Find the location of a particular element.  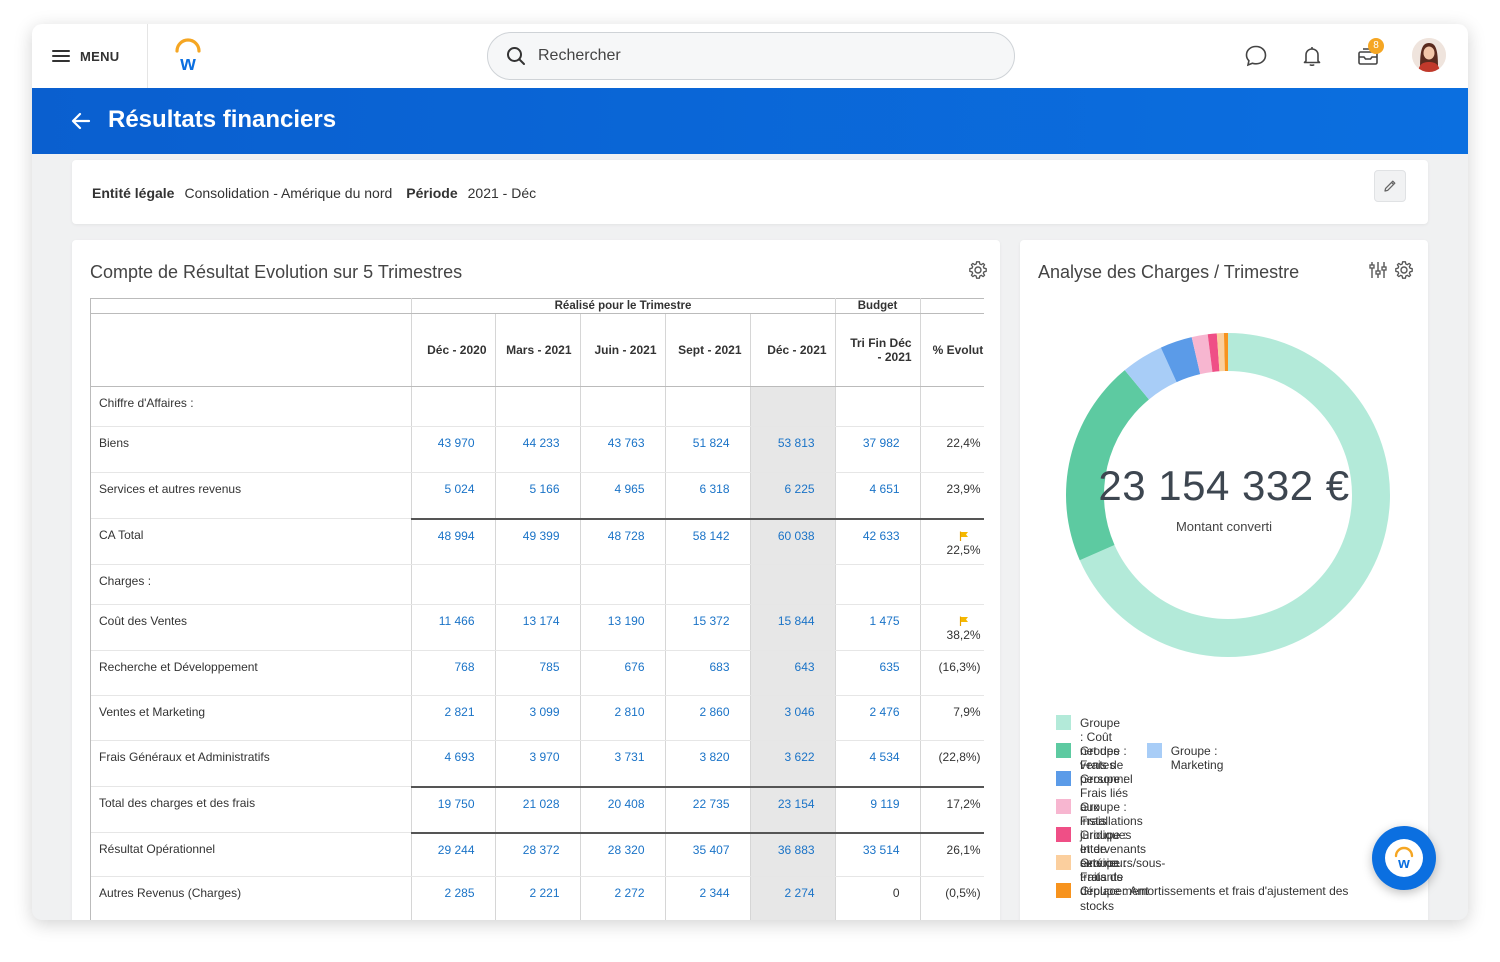

table-cell-value: 51 824 is located at coordinates (708, 449).